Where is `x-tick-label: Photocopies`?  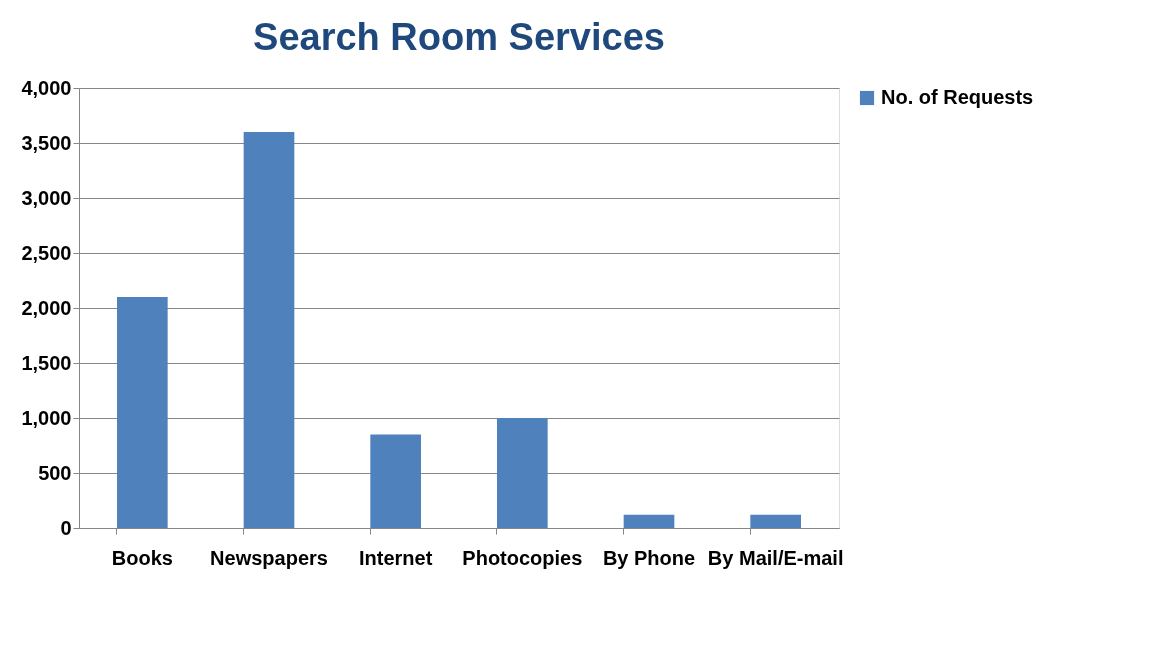
x-tick-label: Photocopies is located at coordinates (522, 557).